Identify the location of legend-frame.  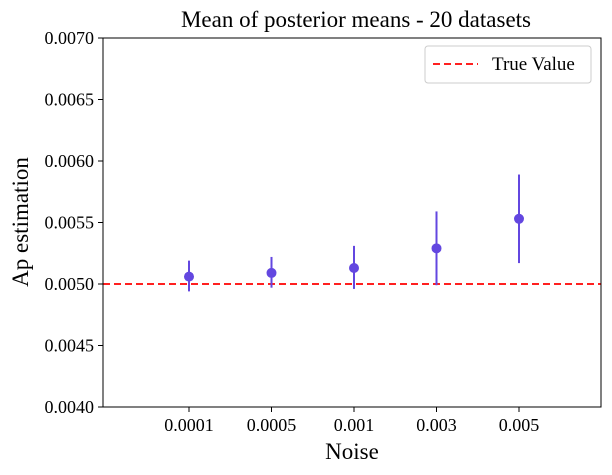
(508, 64).